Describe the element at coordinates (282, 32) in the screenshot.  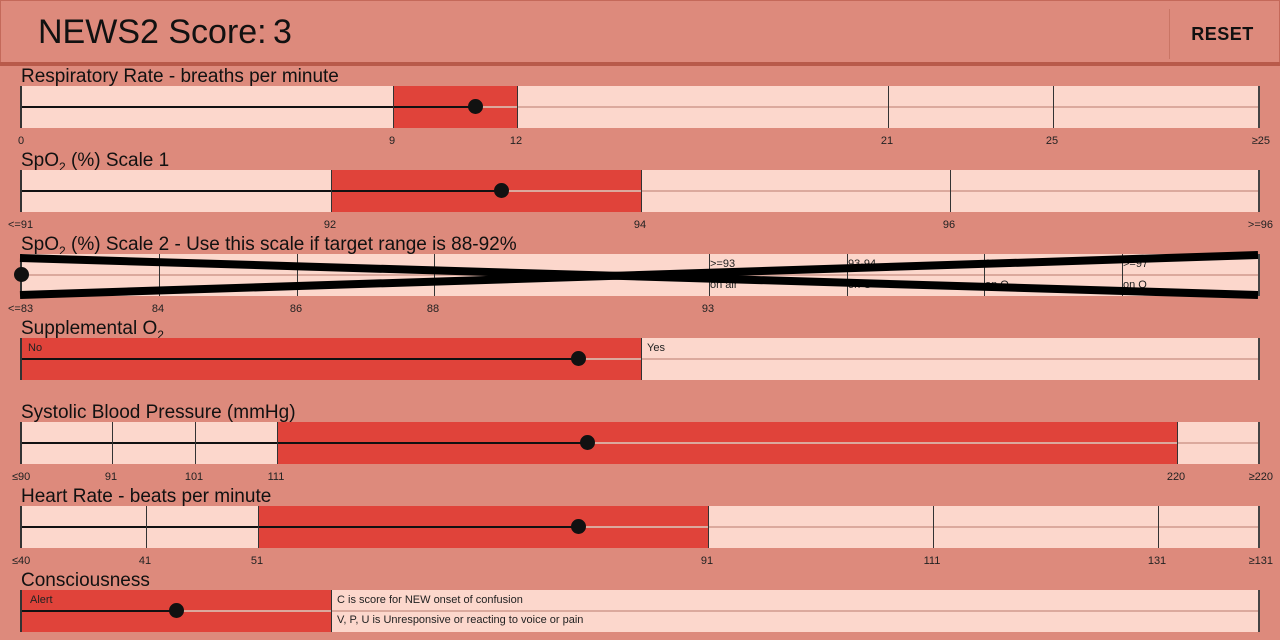
I see `score-value: 3` at that location.